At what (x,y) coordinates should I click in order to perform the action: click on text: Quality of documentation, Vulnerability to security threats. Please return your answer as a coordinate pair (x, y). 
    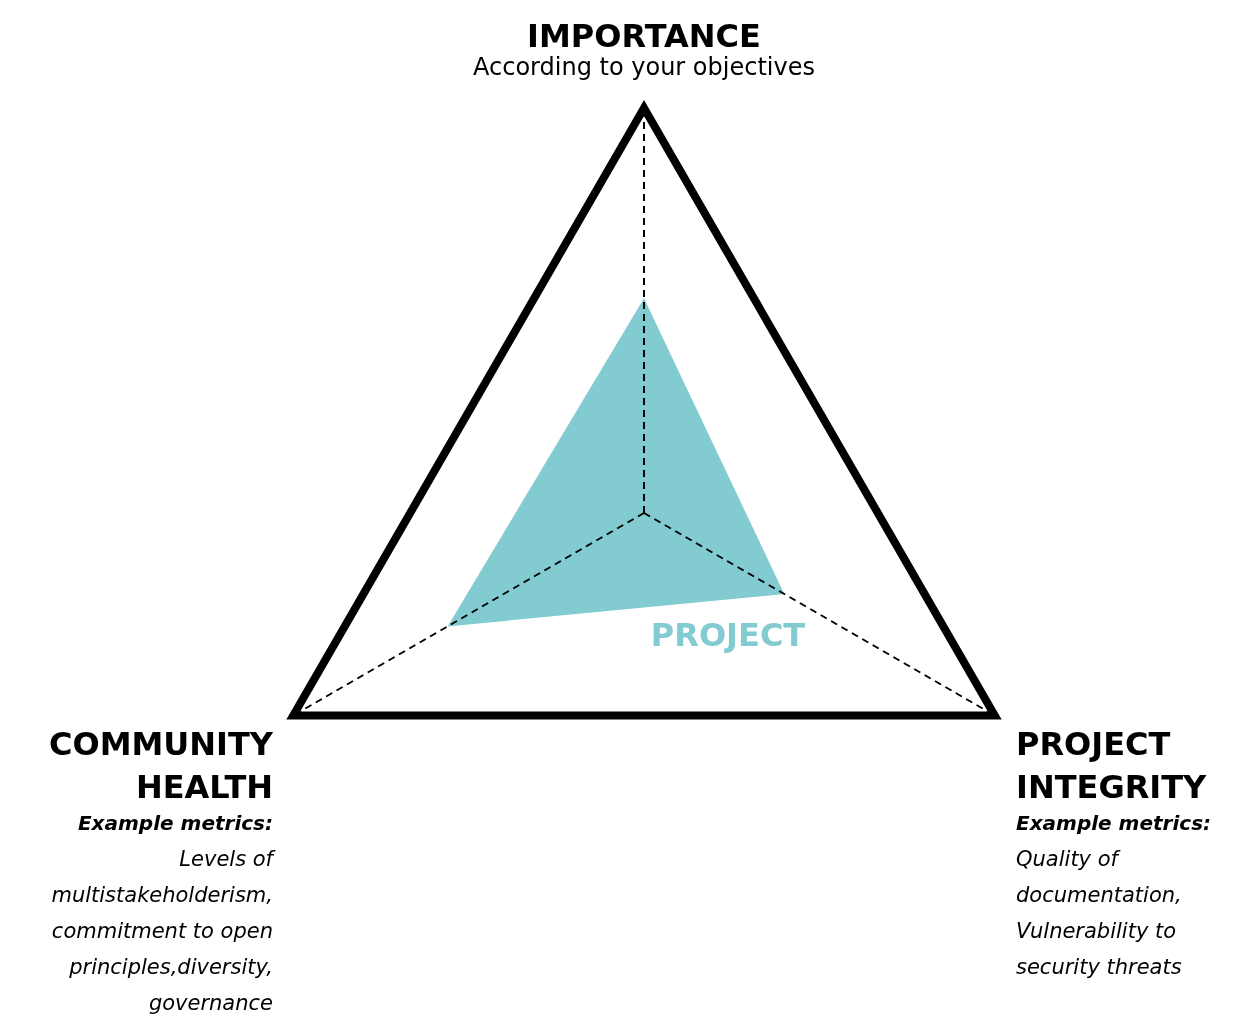
    Looking at the image, I should click on (1099, 913).